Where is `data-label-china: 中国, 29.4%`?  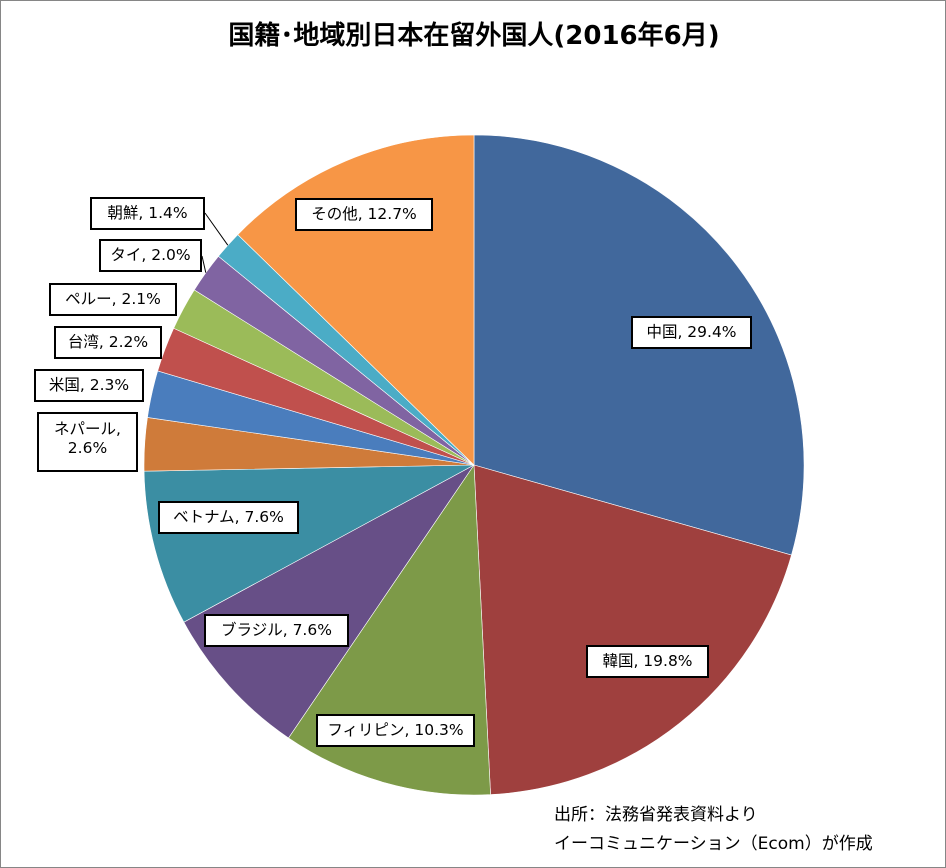
data-label-china: 中国, 29.4% is located at coordinates (691, 332).